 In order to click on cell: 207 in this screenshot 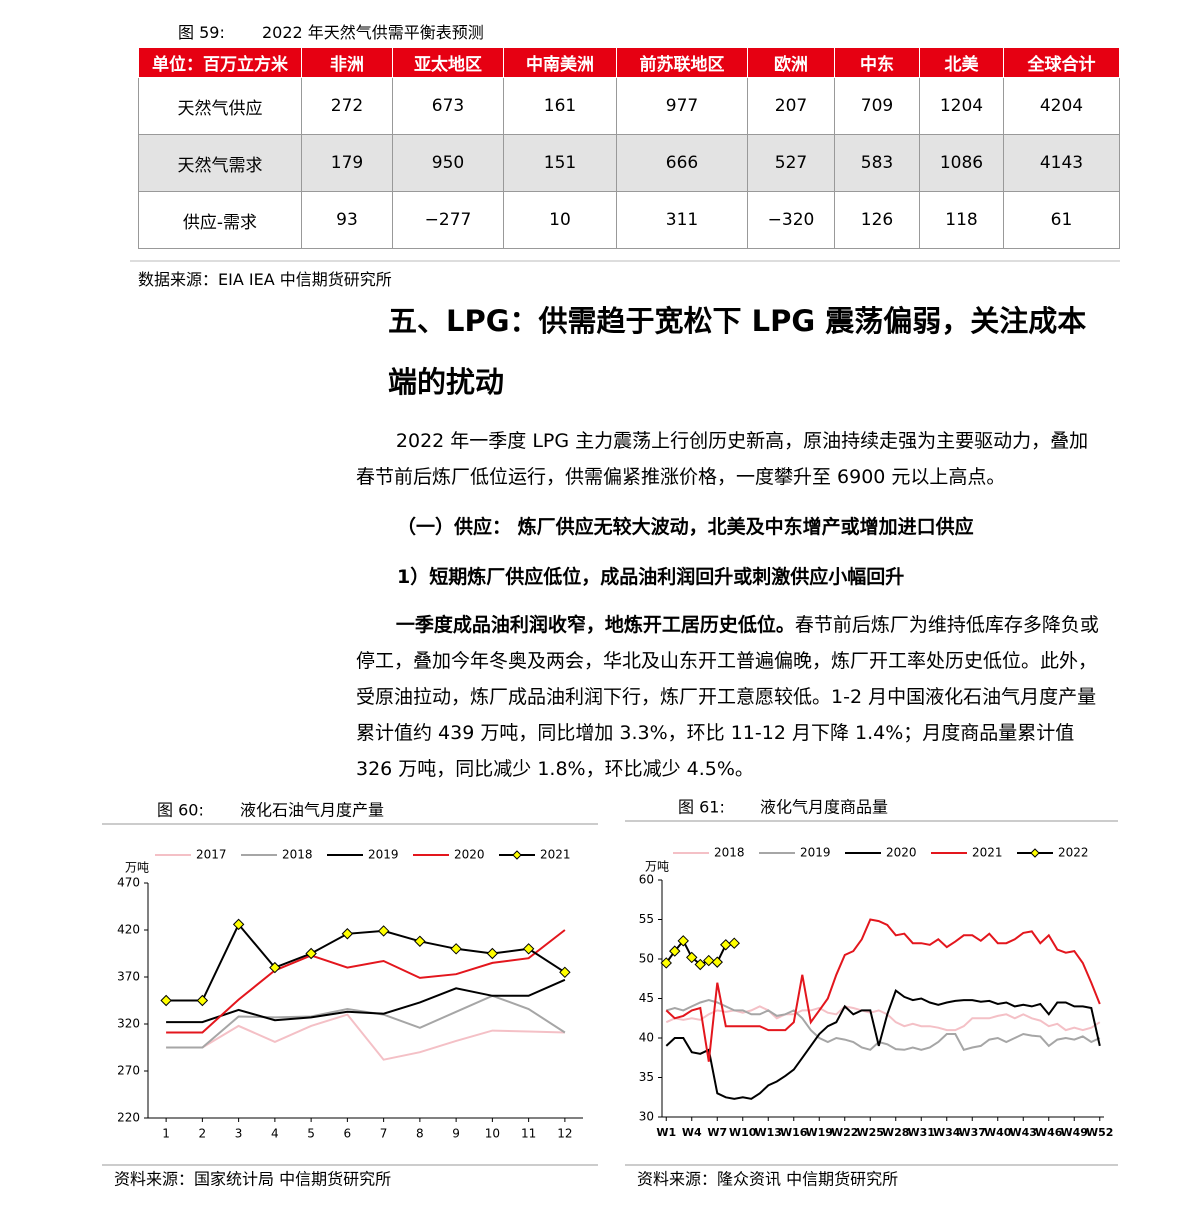, I will do `click(791, 106)`.